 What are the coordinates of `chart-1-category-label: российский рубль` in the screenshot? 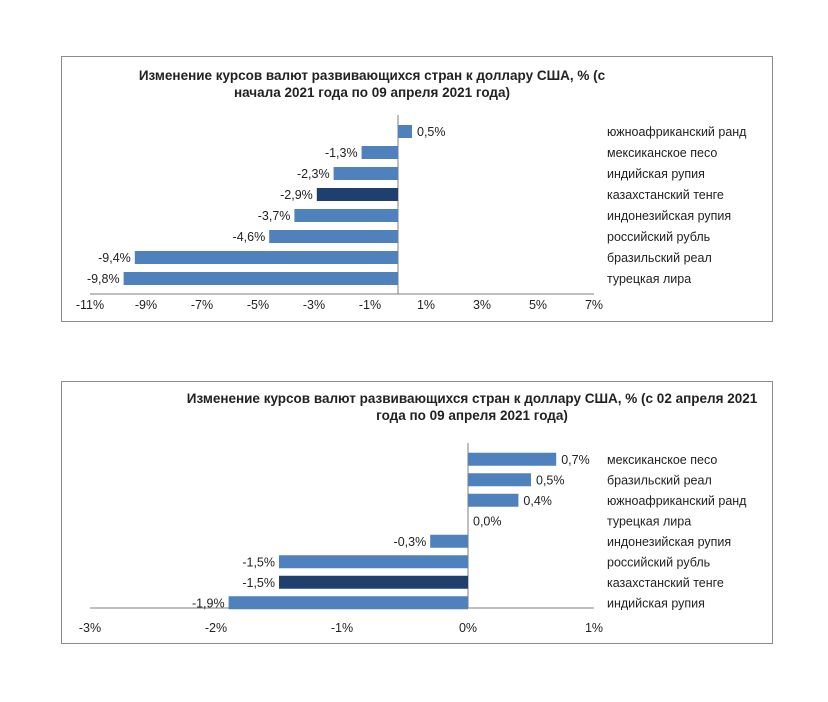 It's located at (658, 237).